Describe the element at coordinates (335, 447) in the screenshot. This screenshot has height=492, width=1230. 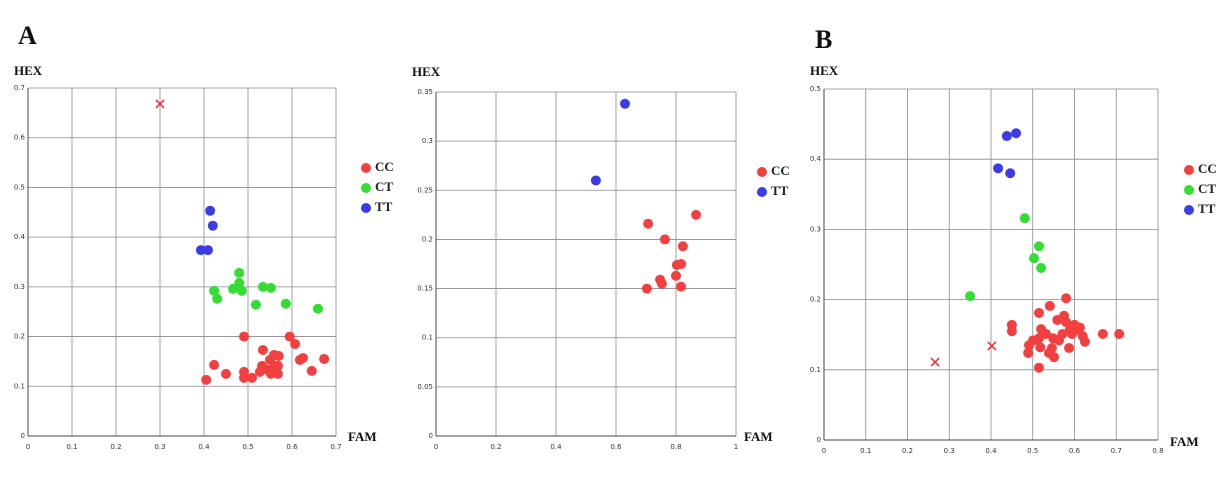
I see `x-tick-label: 0.7` at that location.